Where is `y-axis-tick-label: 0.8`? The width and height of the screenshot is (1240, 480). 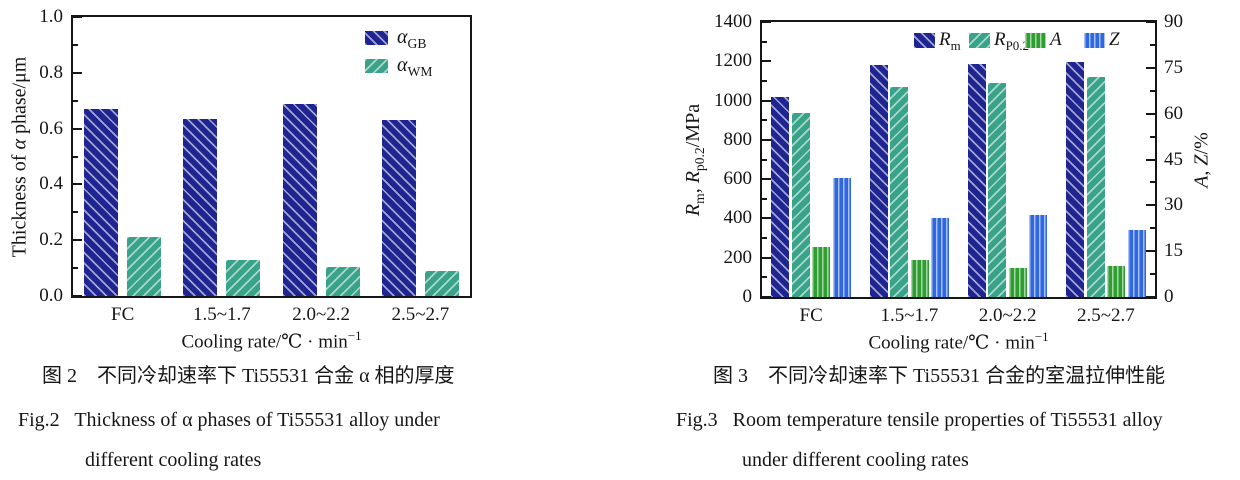 y-axis-tick-label: 0.8 is located at coordinates (51, 72).